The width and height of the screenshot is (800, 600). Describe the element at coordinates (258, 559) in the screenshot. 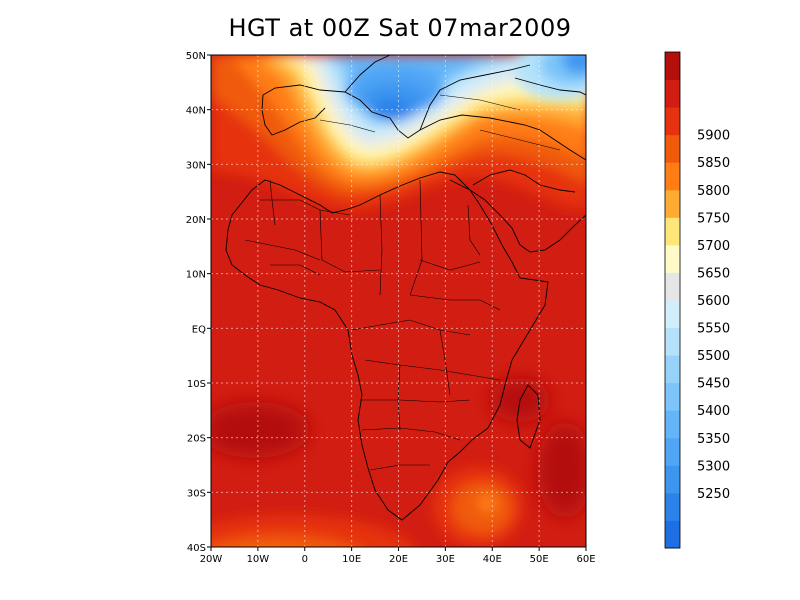

I see `longitude-tick-label: 10W` at that location.